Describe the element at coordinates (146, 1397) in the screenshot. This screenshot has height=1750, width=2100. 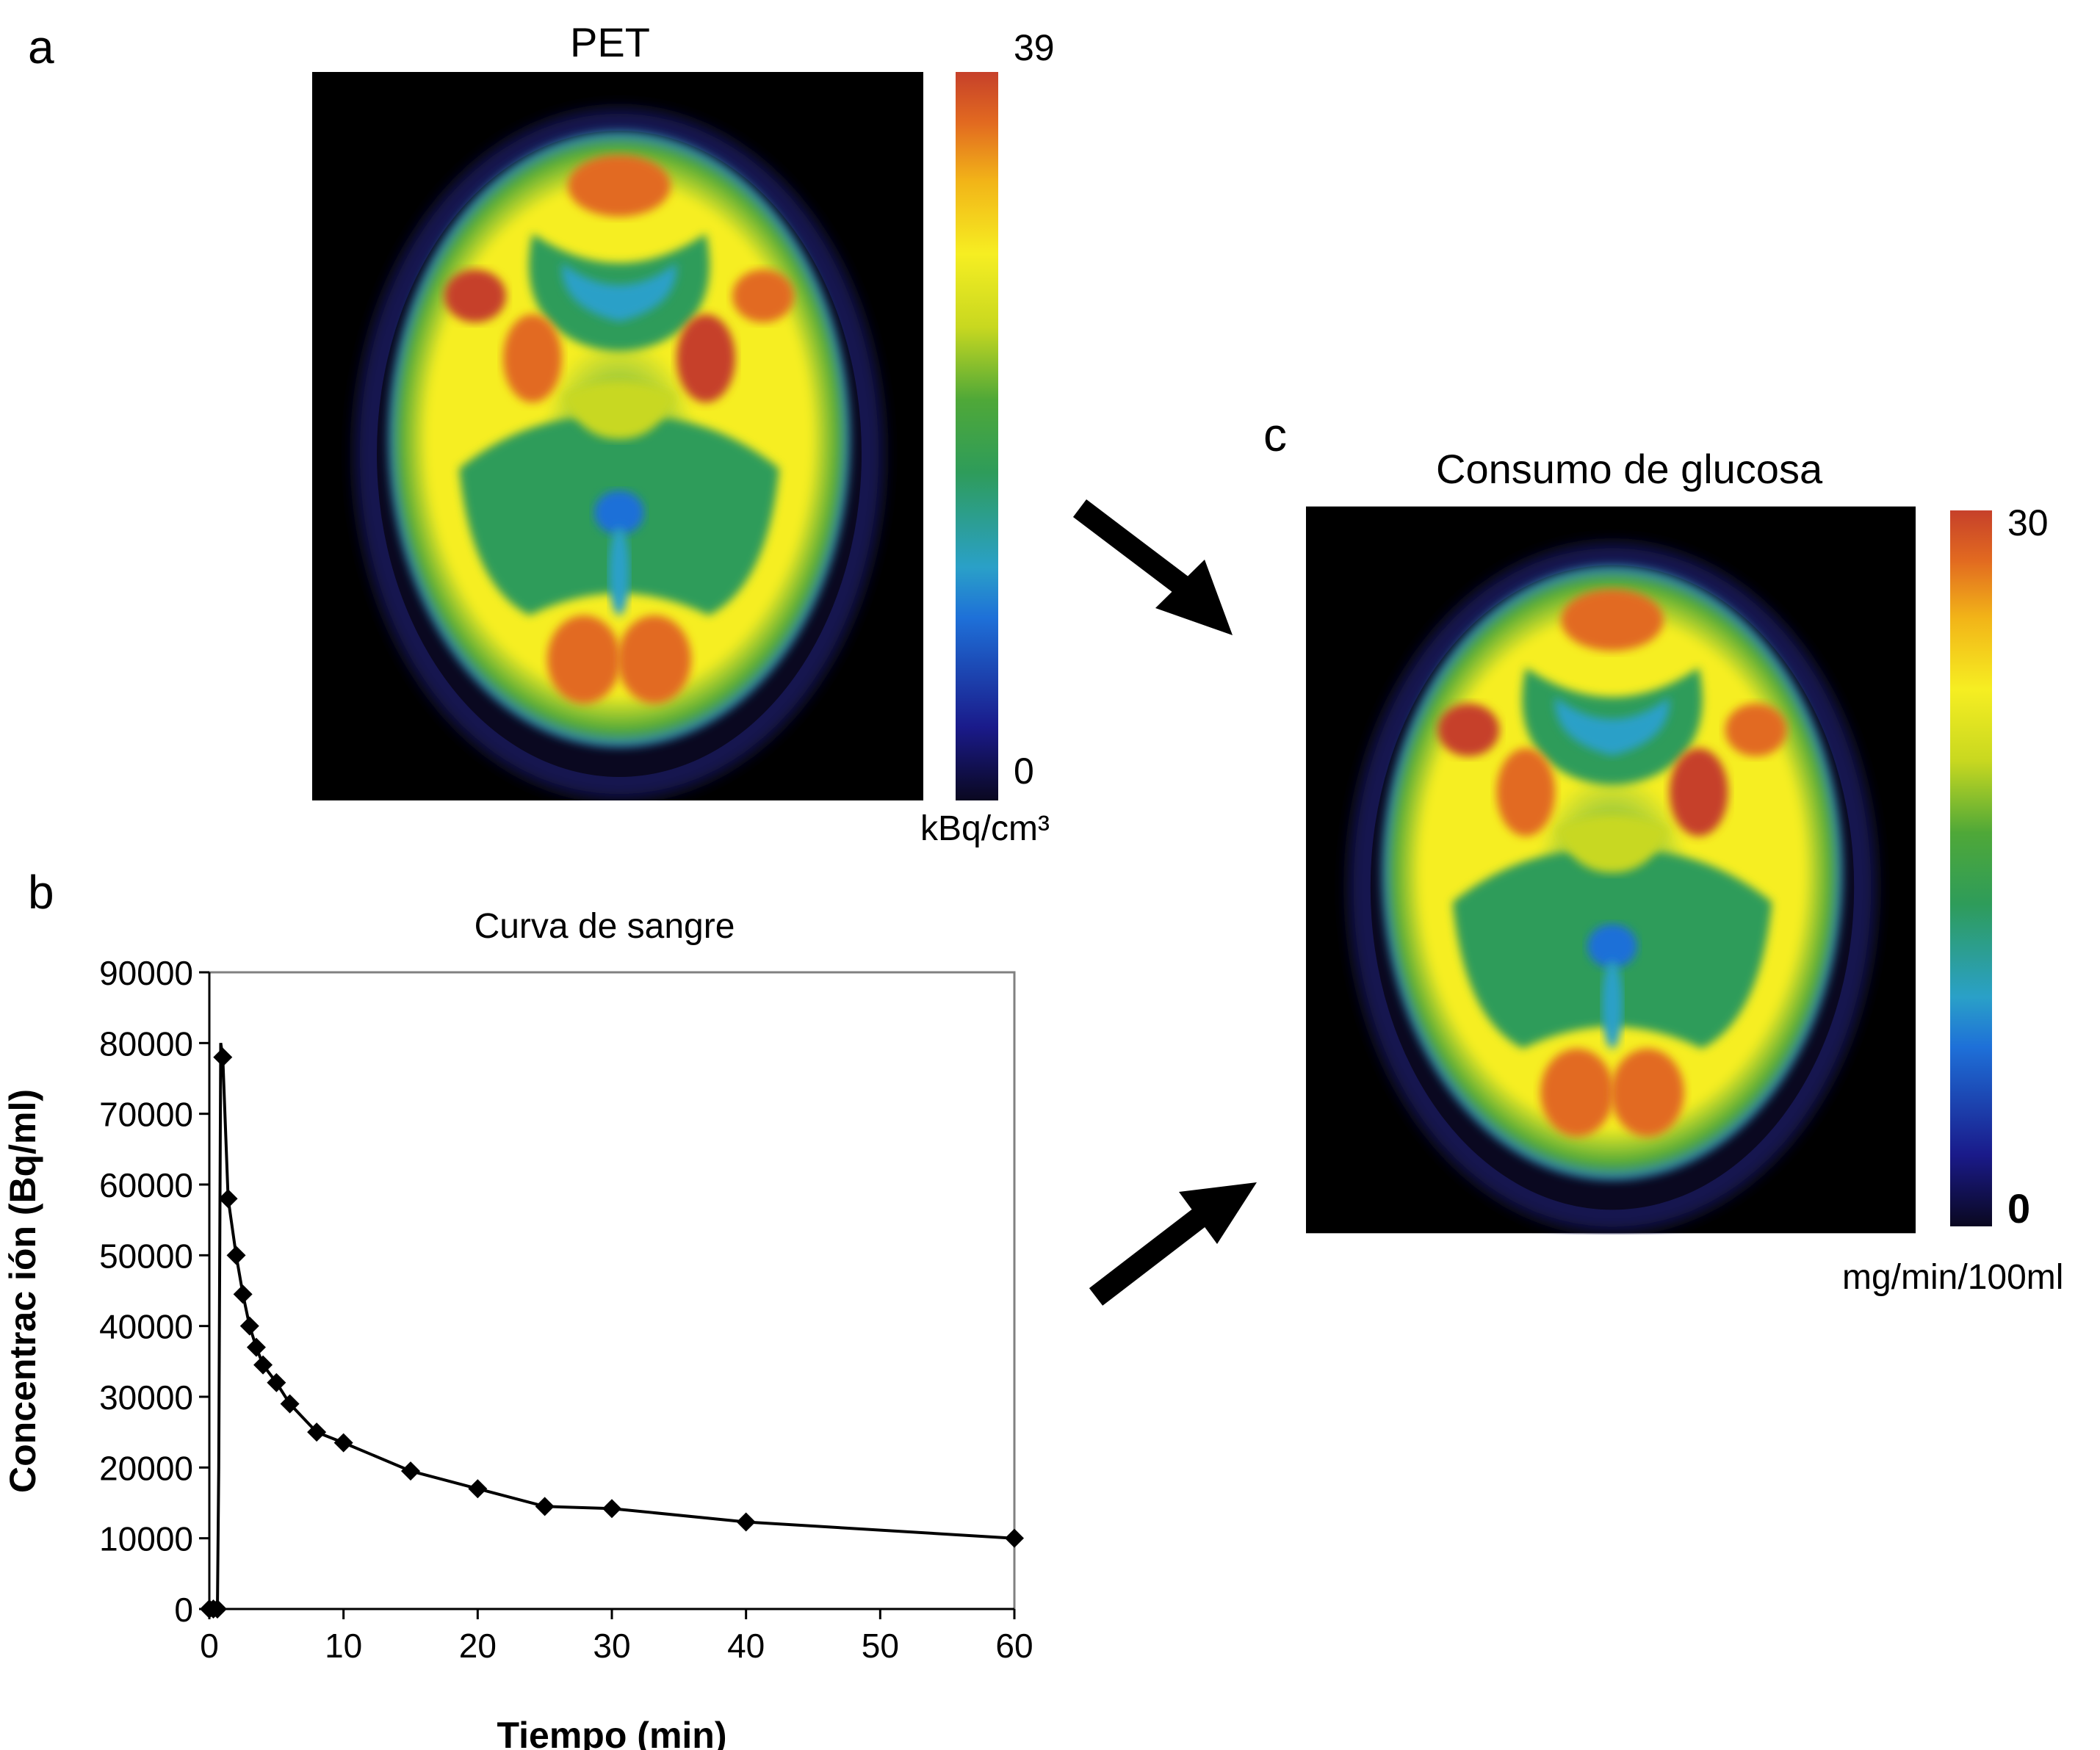
I see `y-tick-label: 30000` at that location.